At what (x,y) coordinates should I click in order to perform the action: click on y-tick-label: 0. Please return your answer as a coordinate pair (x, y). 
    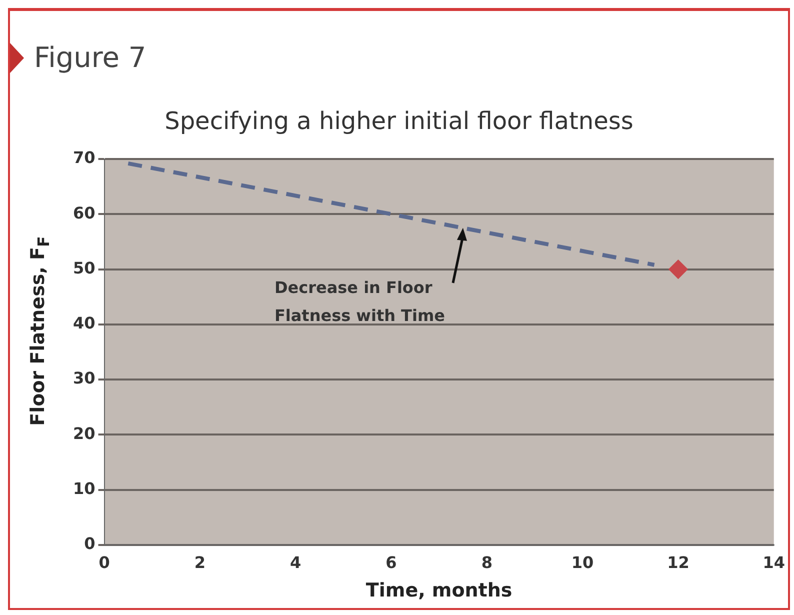
    Looking at the image, I should click on (90, 544).